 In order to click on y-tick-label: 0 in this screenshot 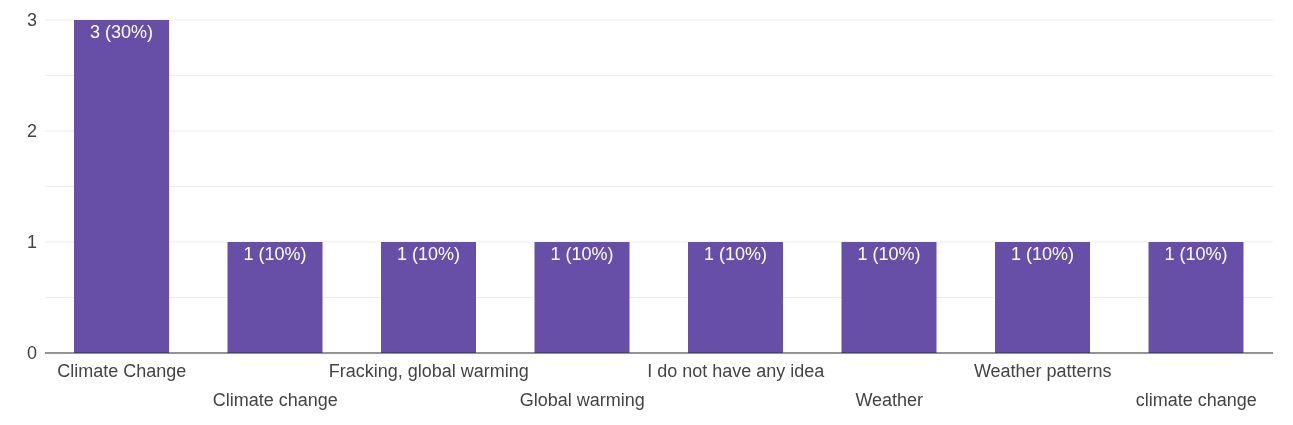, I will do `click(31, 353)`.